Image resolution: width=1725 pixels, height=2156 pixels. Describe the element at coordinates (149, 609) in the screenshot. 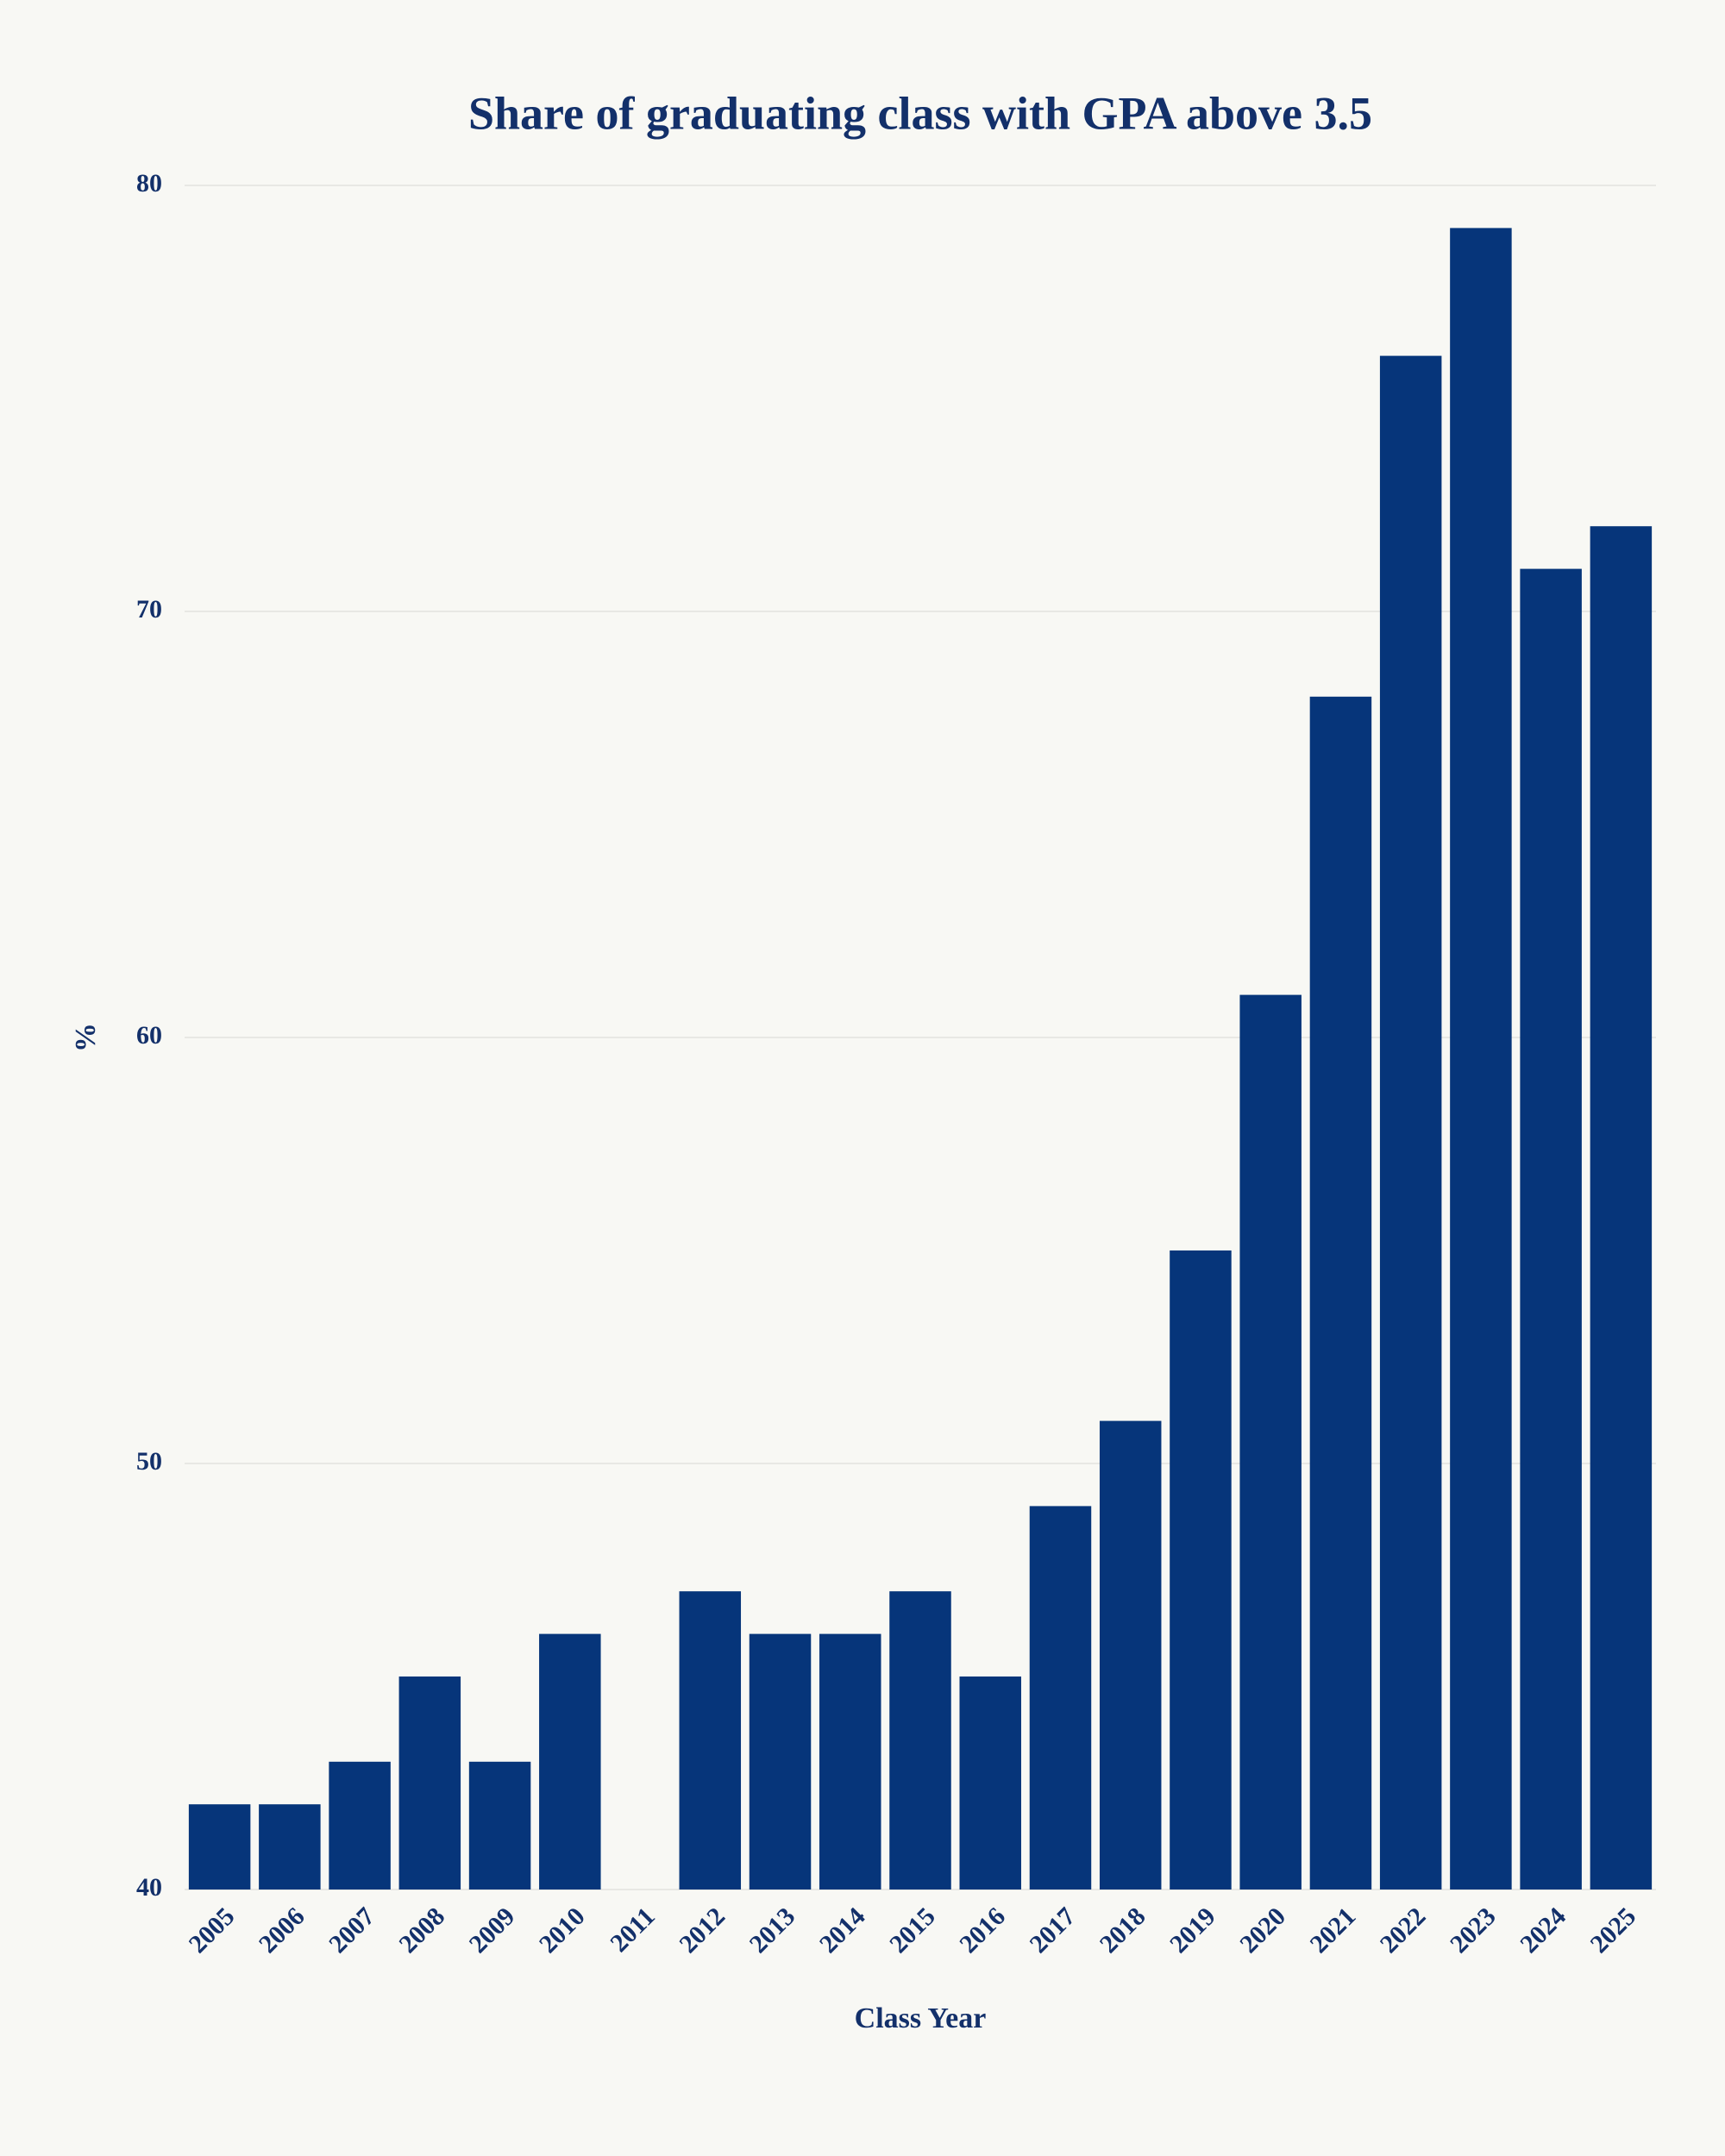

I see `y-tick-label: 70` at that location.